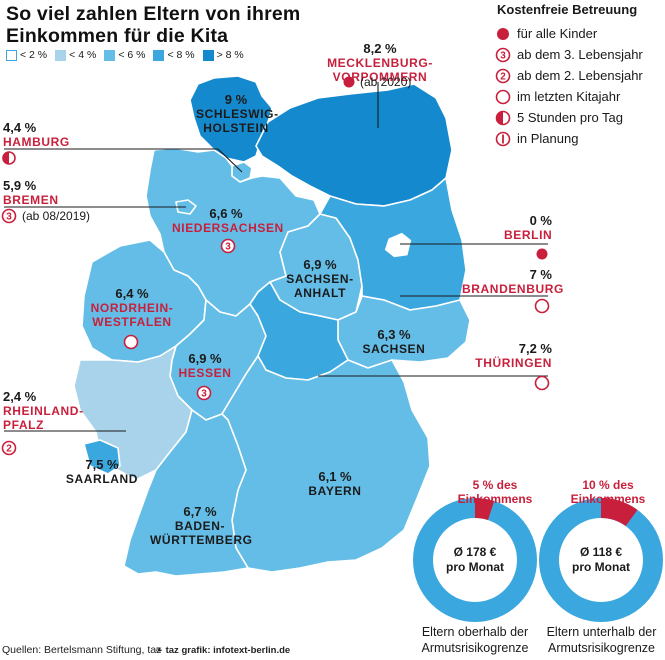  What do you see at coordinates (102, 464) in the screenshot?
I see `state-value: 7,5 %` at bounding box center [102, 464].